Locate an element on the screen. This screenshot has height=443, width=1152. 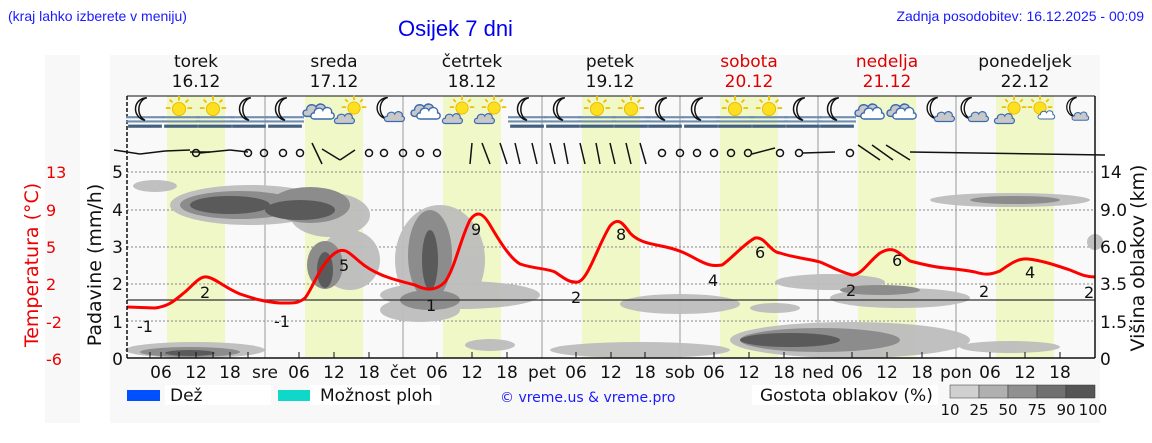
svg-text: 75 is located at coordinates (1036, 410).